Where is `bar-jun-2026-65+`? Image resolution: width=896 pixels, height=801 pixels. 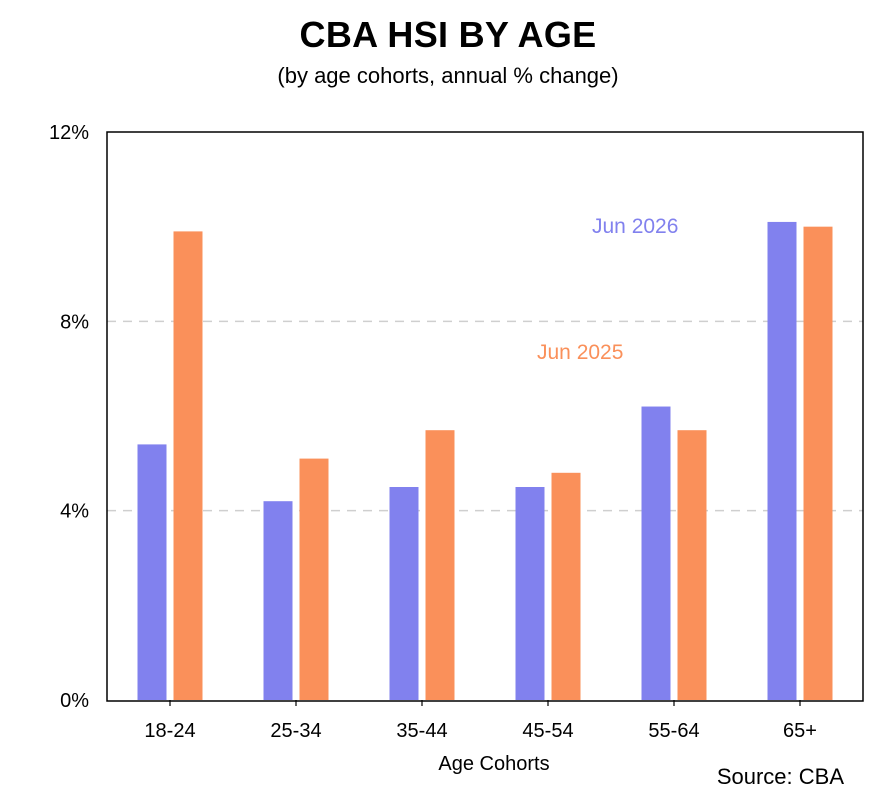
bar-jun-2026-65+ is located at coordinates (782, 460).